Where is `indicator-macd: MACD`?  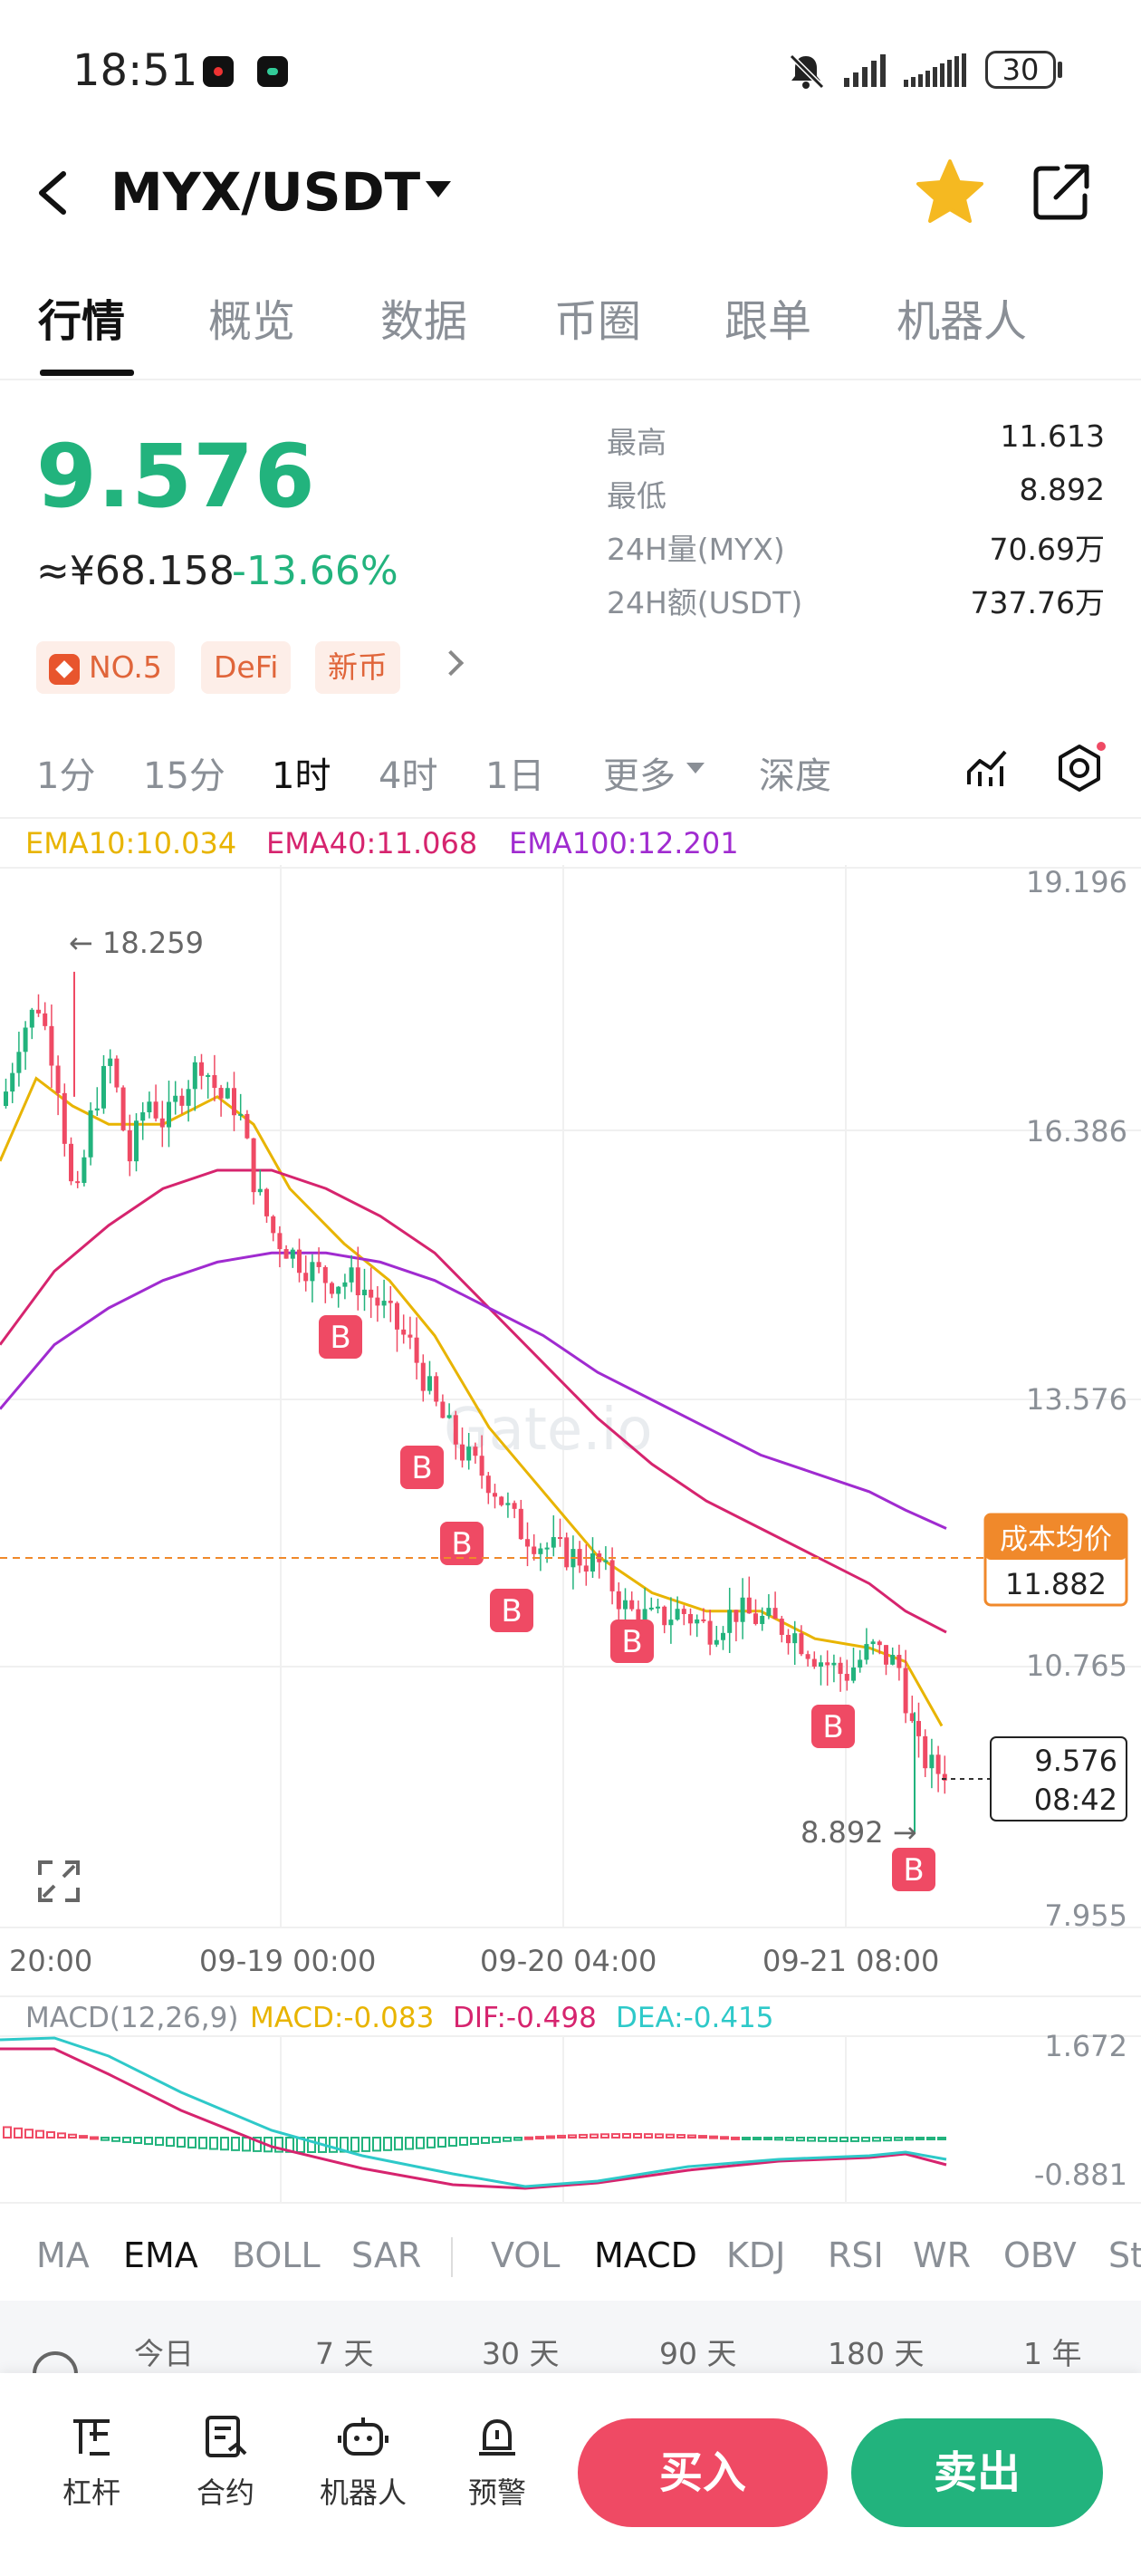
indicator-macd: MACD is located at coordinates (646, 2255).